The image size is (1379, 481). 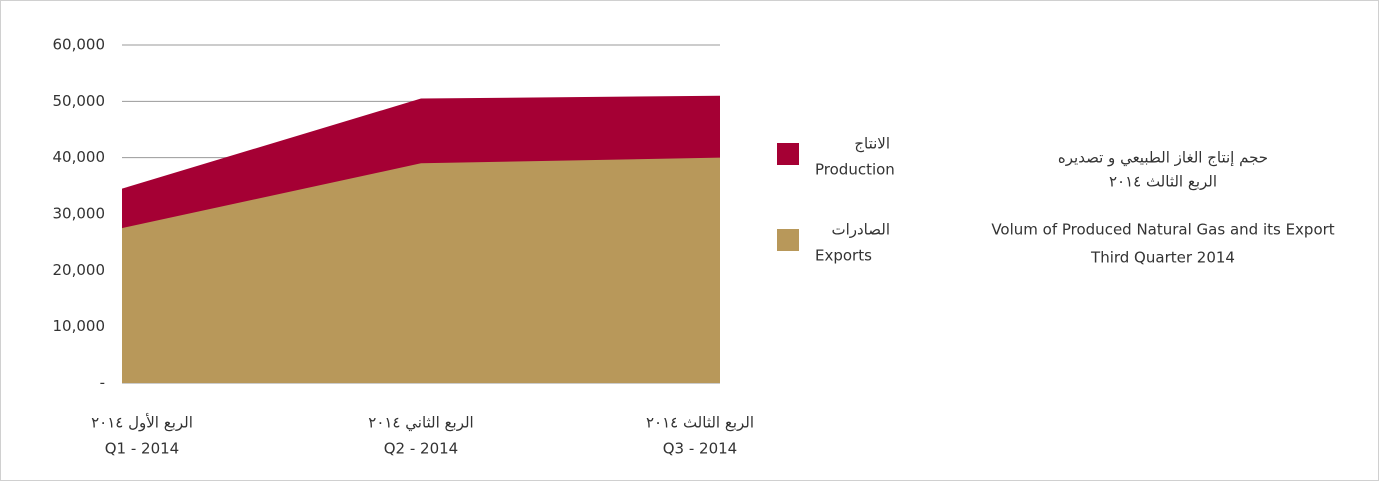 I want to click on legend-label: الصادرات, so click(x=860, y=230).